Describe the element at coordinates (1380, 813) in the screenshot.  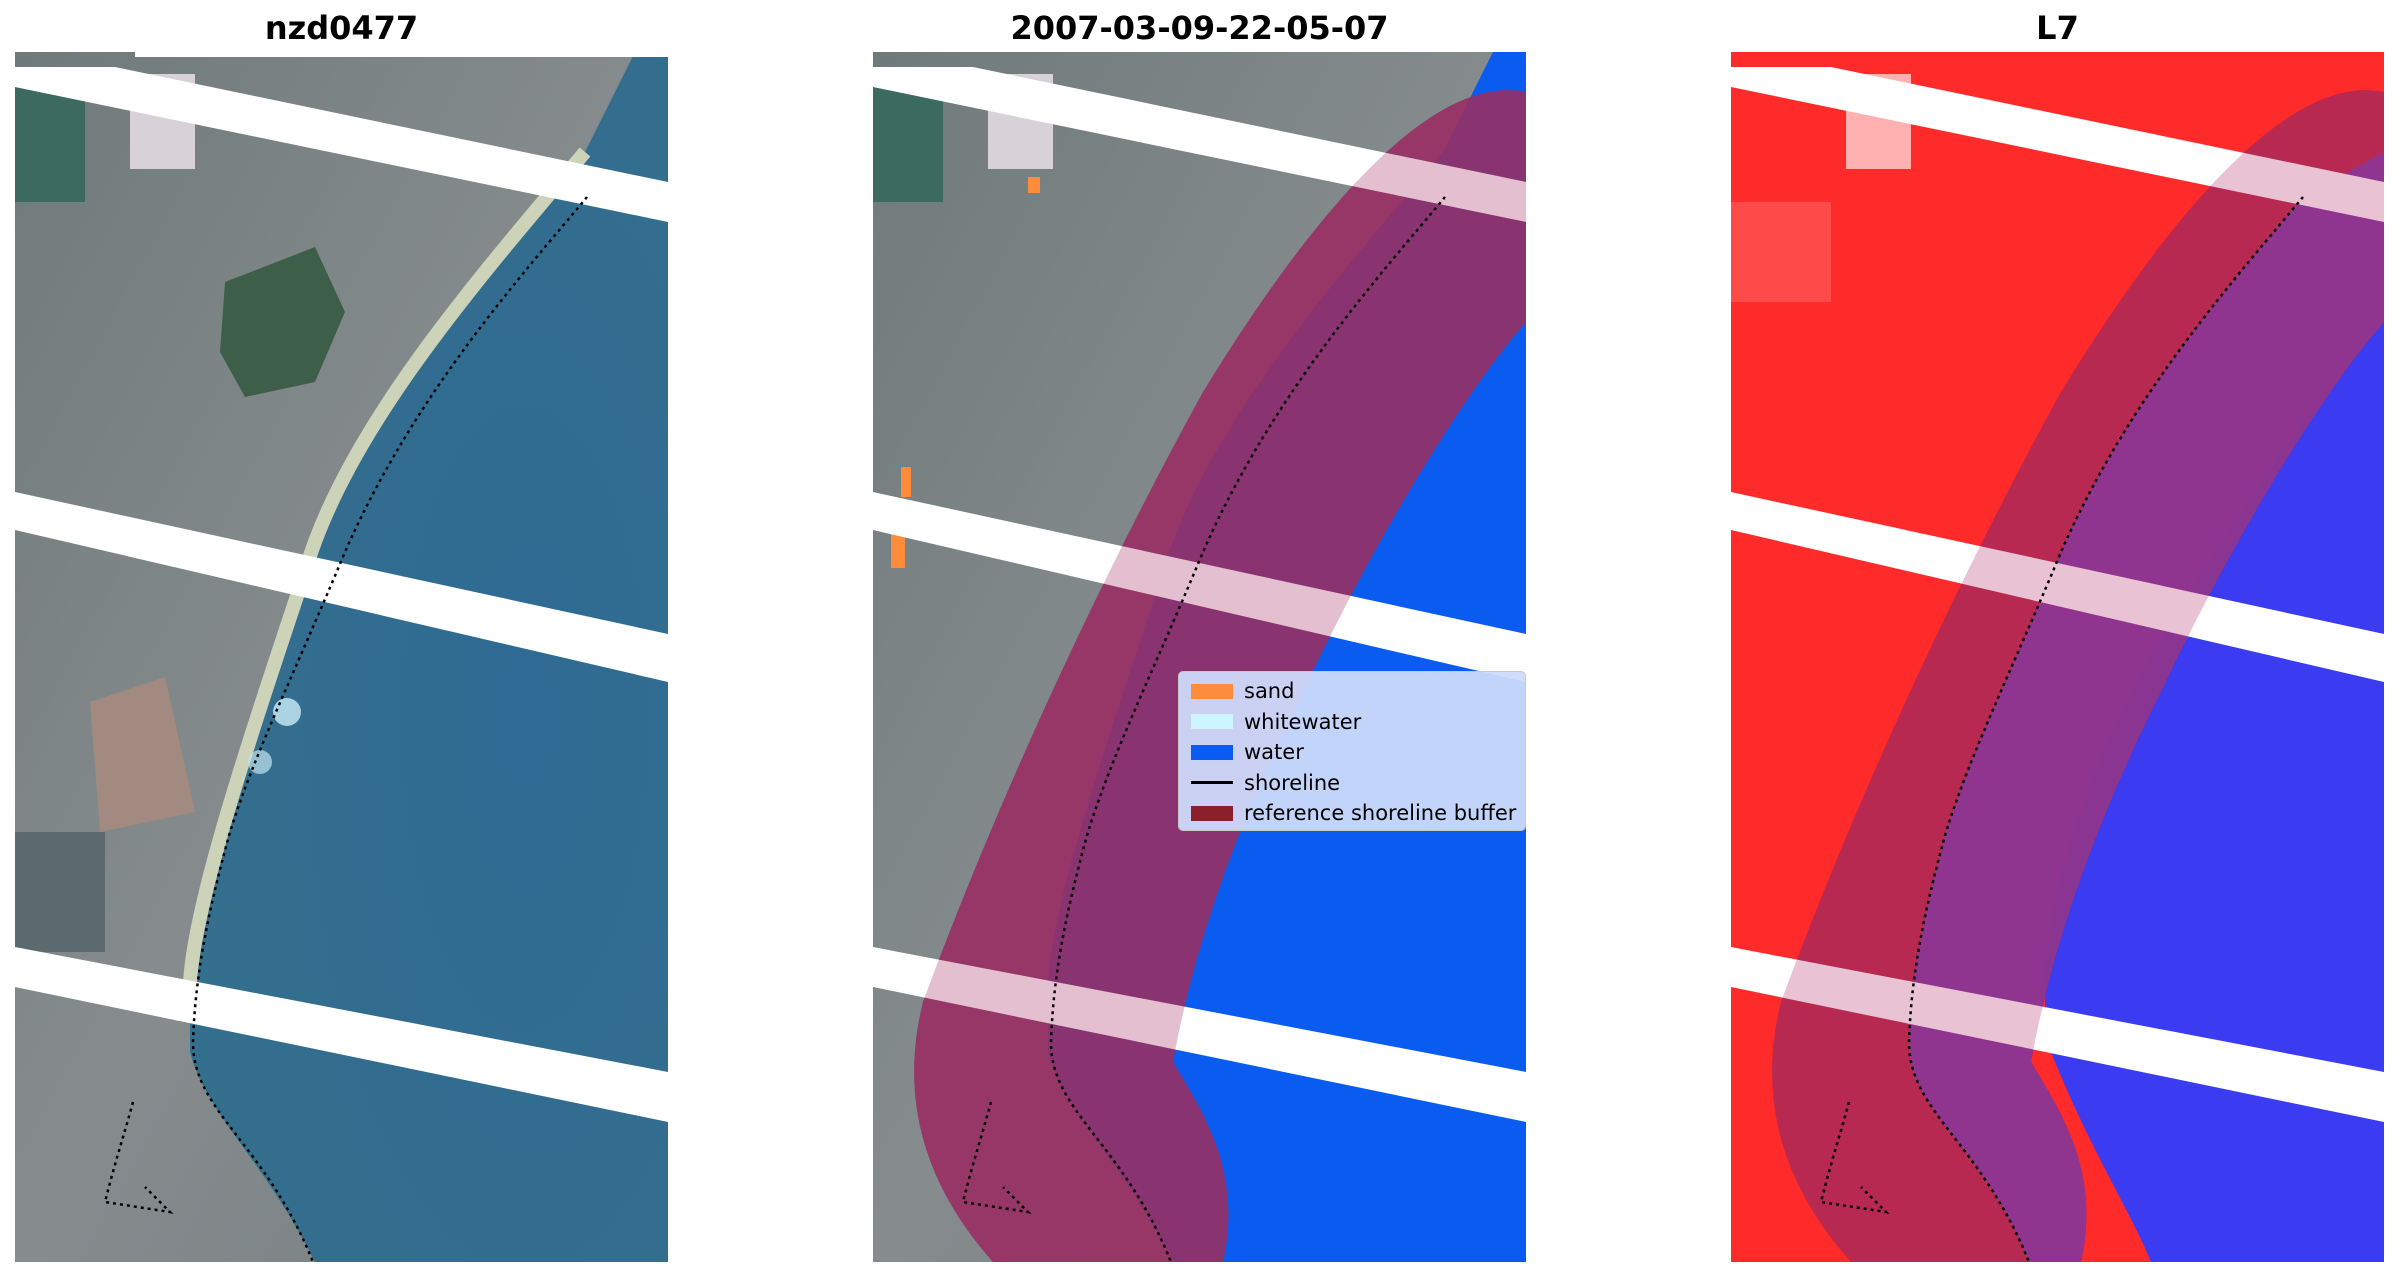
I see `legend-label: reference shoreline buffer` at that location.